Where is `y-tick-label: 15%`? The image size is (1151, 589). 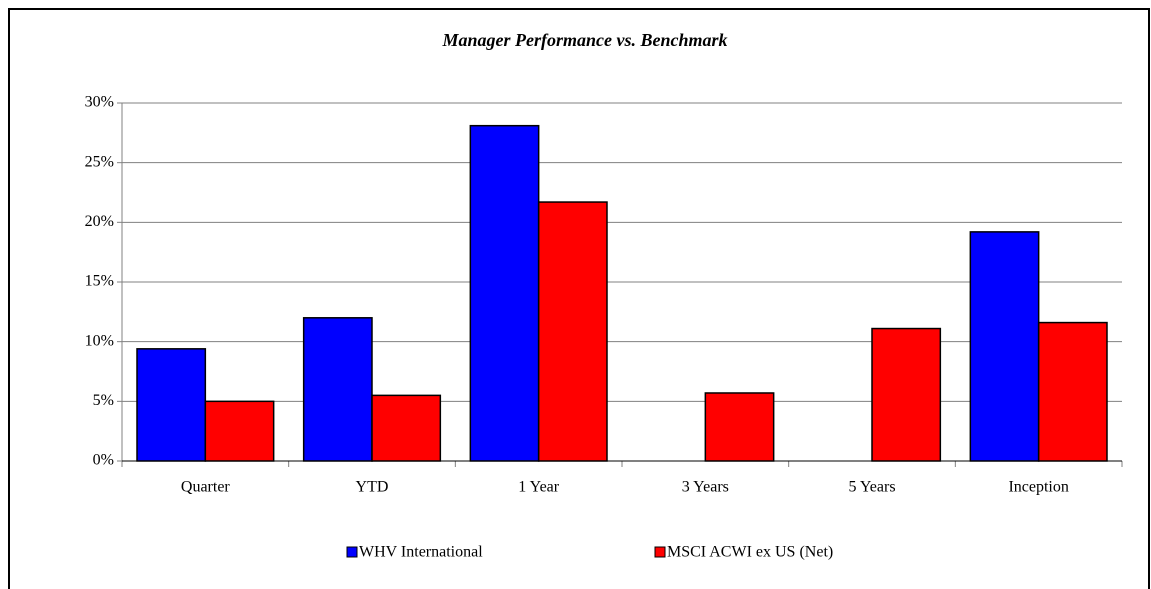 y-tick-label: 15% is located at coordinates (99, 281).